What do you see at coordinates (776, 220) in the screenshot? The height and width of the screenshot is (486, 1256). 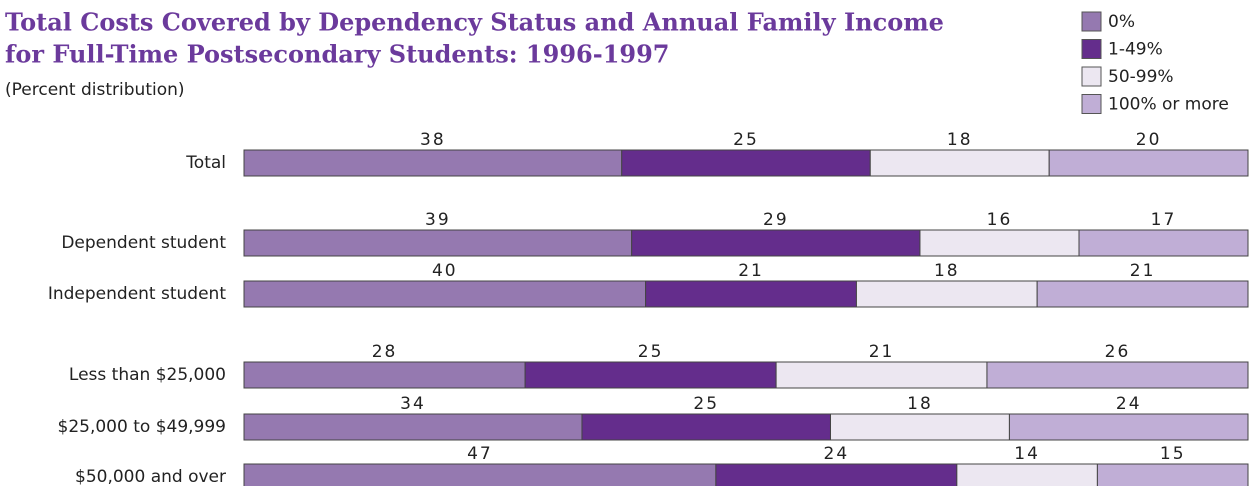 I see `value-label: 29` at bounding box center [776, 220].